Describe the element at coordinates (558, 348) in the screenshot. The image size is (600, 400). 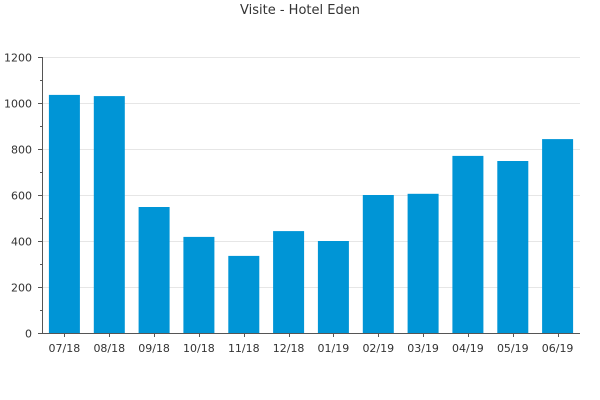
I see `x-tick-label: 06/19` at that location.